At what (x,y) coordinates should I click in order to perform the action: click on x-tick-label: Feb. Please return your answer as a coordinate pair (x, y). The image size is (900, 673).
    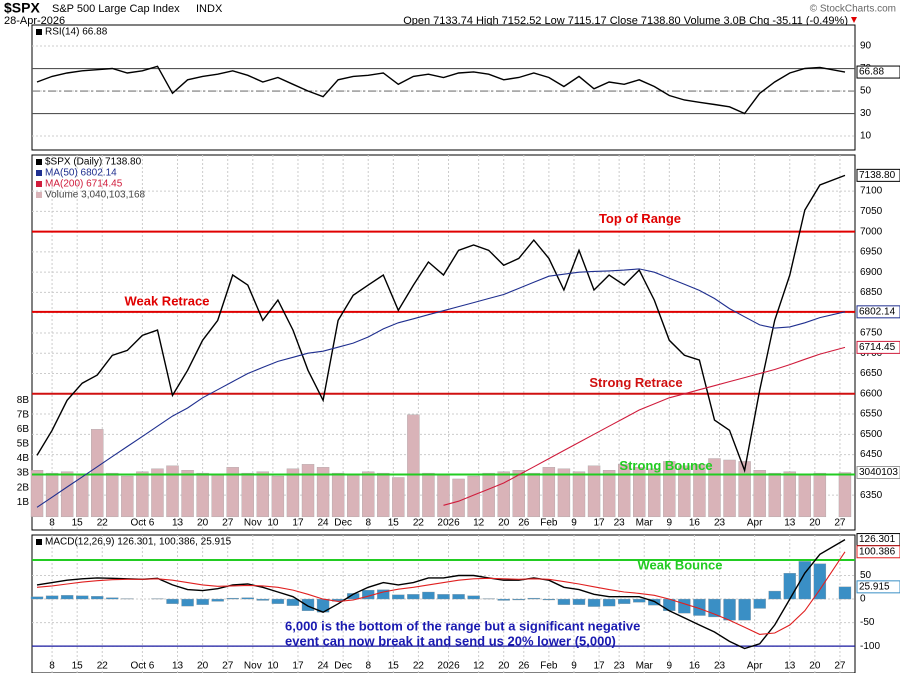
    Looking at the image, I should click on (549, 666).